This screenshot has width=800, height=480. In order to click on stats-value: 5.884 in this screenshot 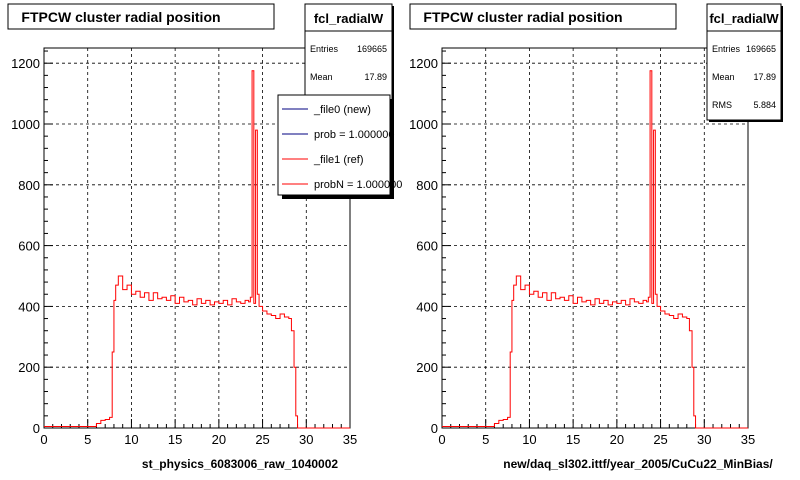, I will do `click(764, 105)`.